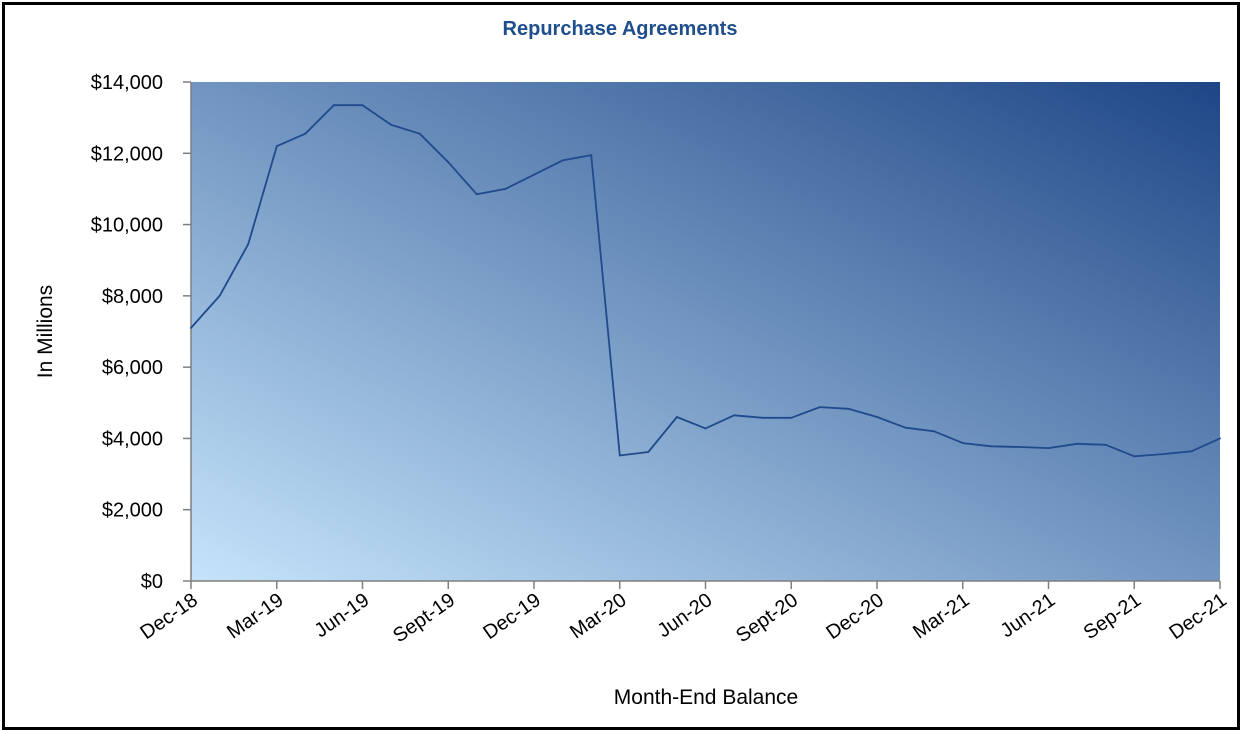 The height and width of the screenshot is (730, 1240). Describe the element at coordinates (685, 615) in the screenshot. I see `x-tick-label: Jun-20` at that location.